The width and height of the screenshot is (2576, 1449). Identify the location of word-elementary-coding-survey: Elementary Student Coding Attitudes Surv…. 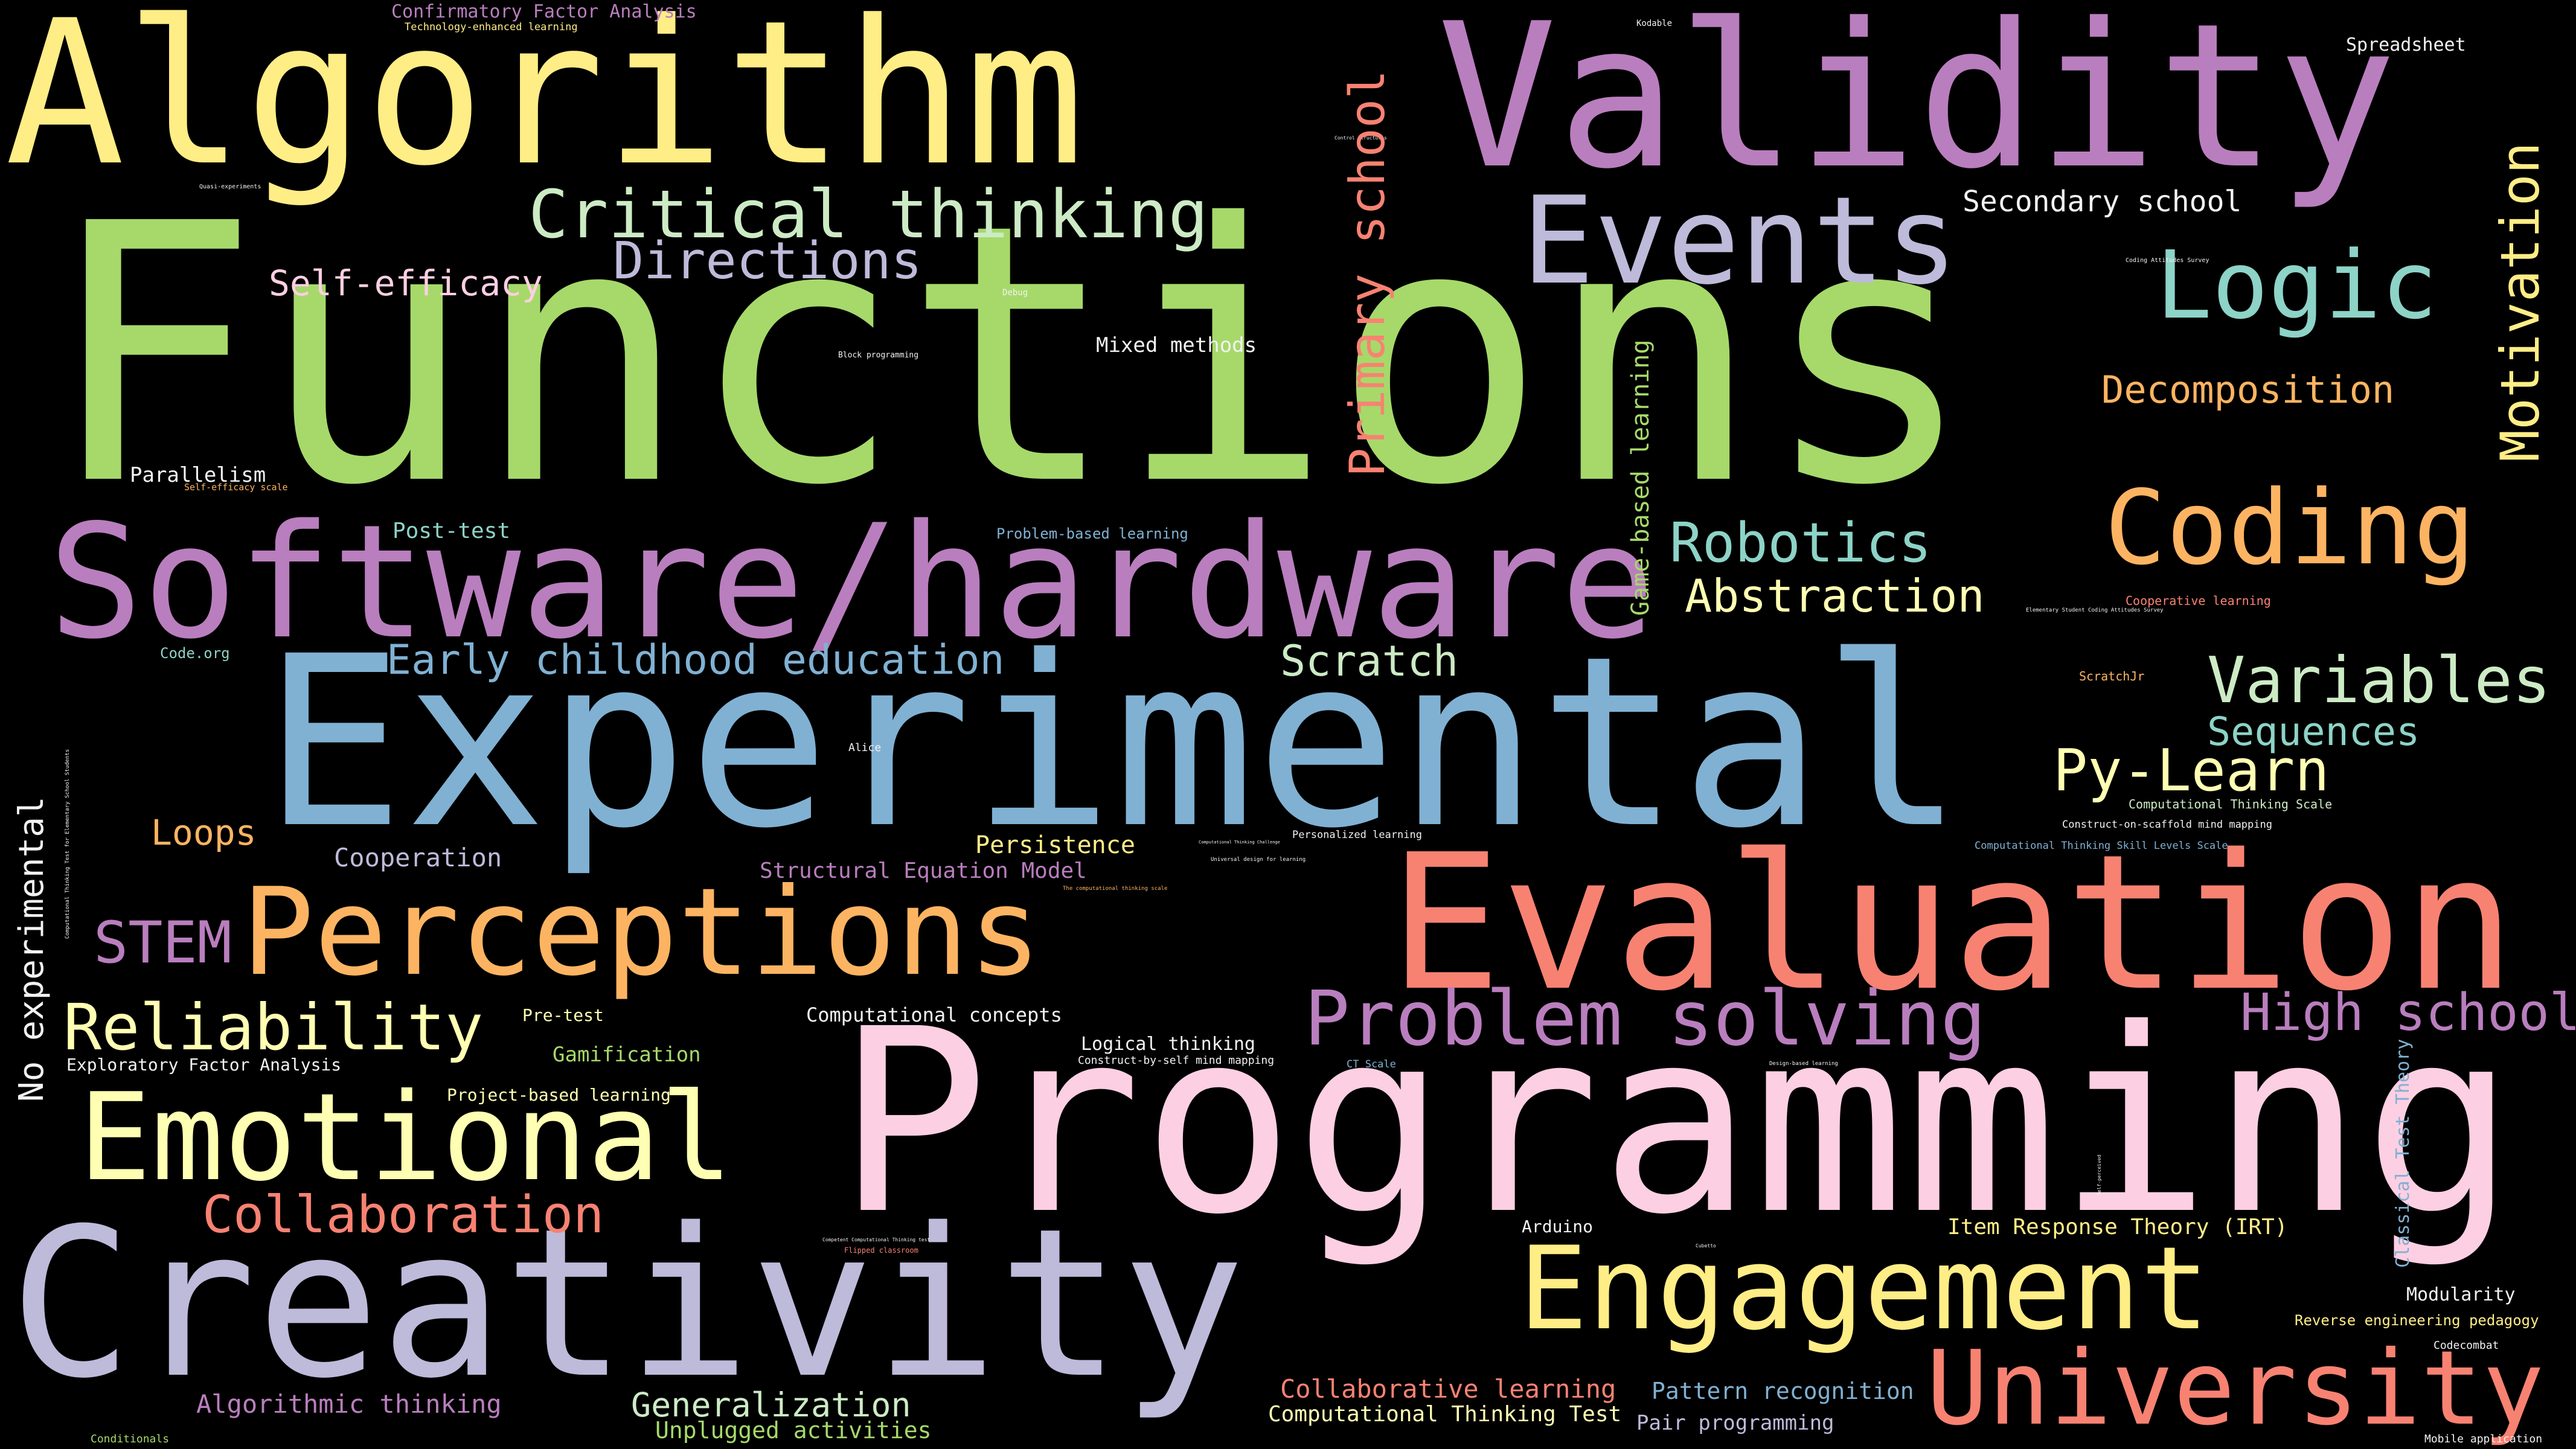
(2095, 610).